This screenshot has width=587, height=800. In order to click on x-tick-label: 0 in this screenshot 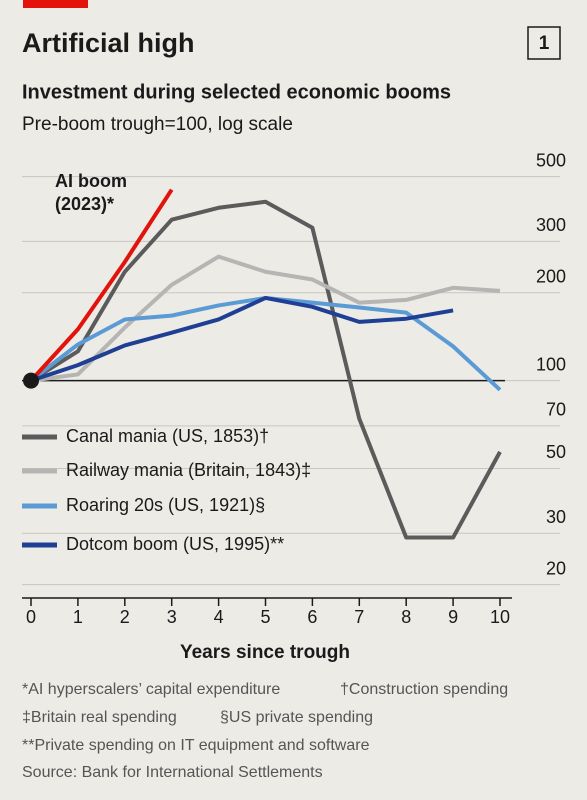, I will do `click(31, 617)`.